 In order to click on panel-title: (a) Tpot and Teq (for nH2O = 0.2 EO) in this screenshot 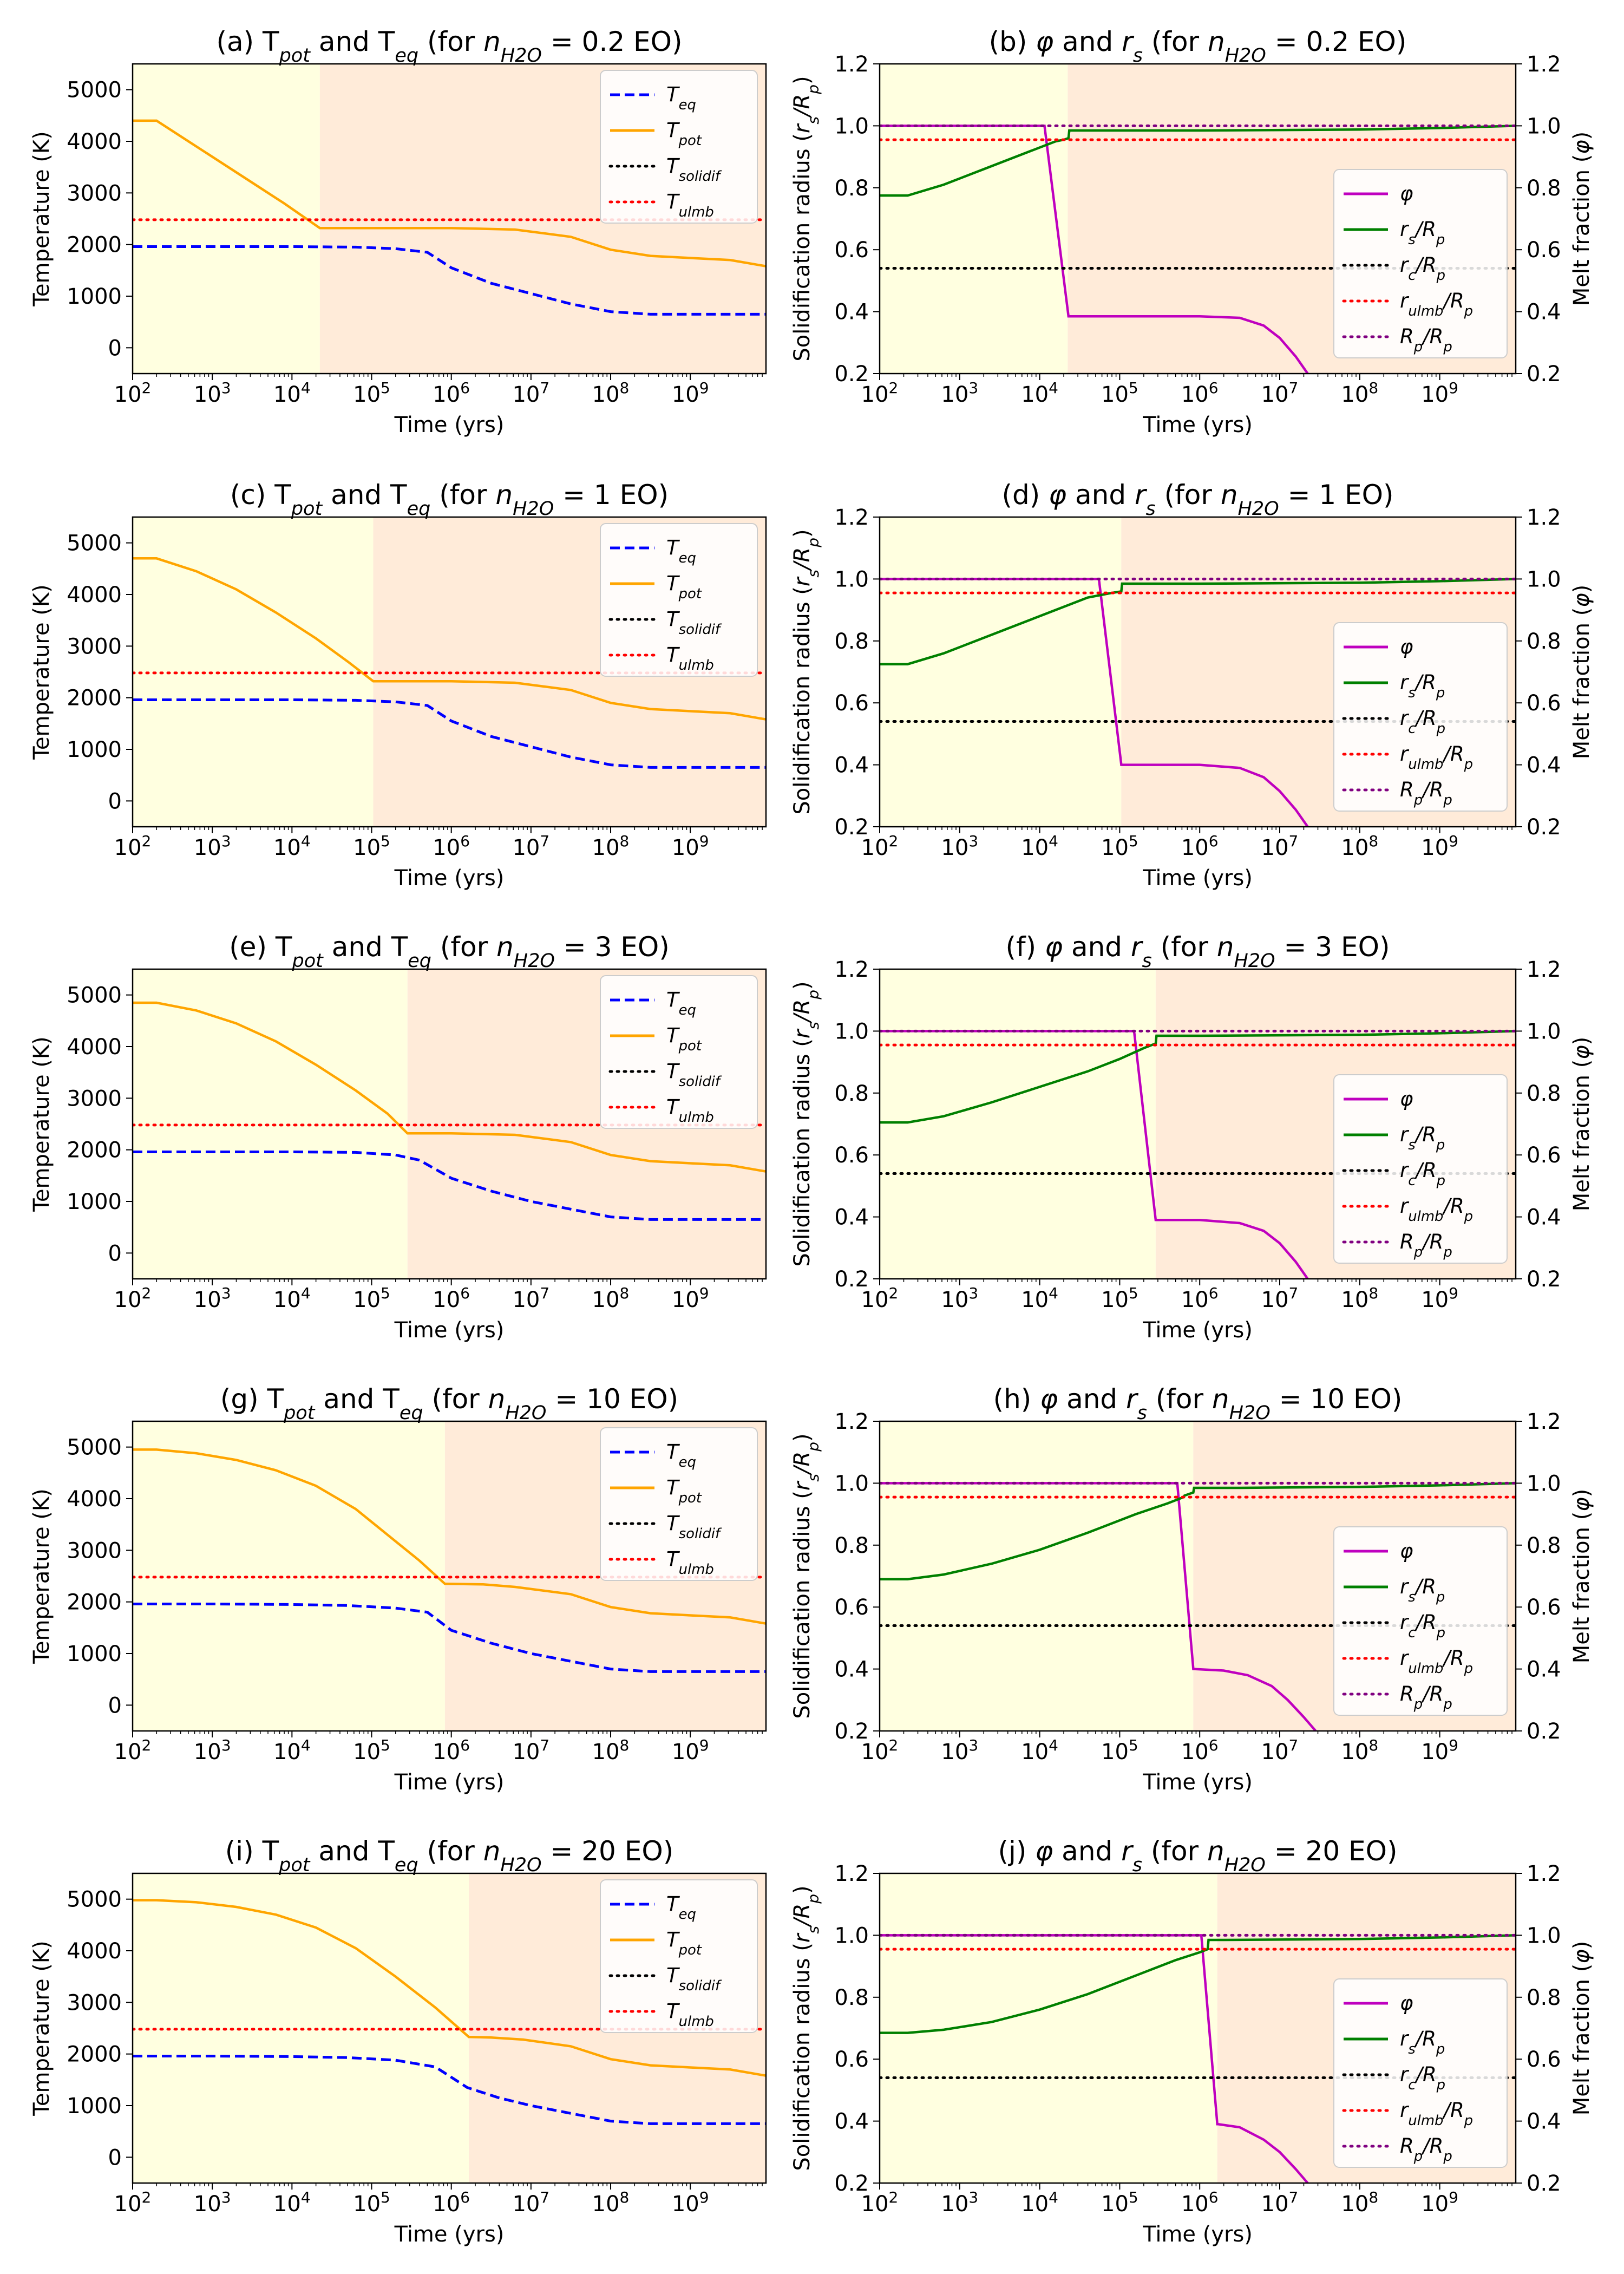, I will do `click(449, 47)`.